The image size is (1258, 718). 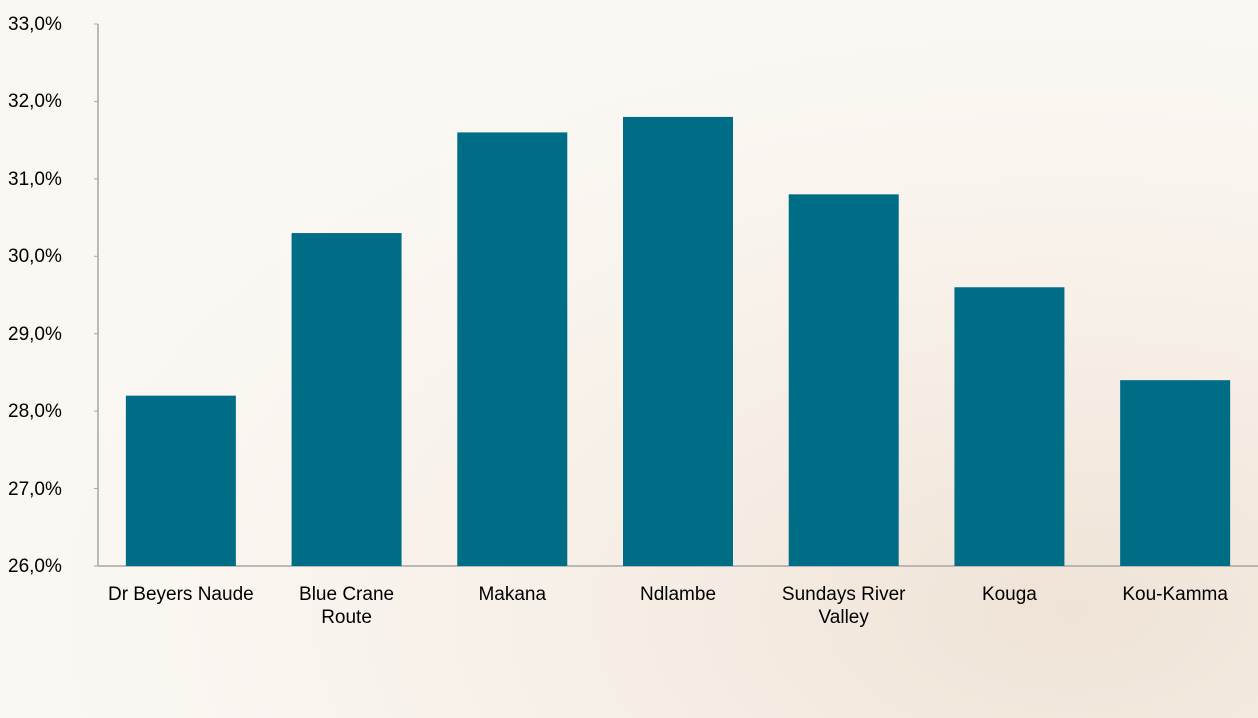 What do you see at coordinates (843, 606) in the screenshot?
I see `x-tick-label: Sundays River Valley` at bounding box center [843, 606].